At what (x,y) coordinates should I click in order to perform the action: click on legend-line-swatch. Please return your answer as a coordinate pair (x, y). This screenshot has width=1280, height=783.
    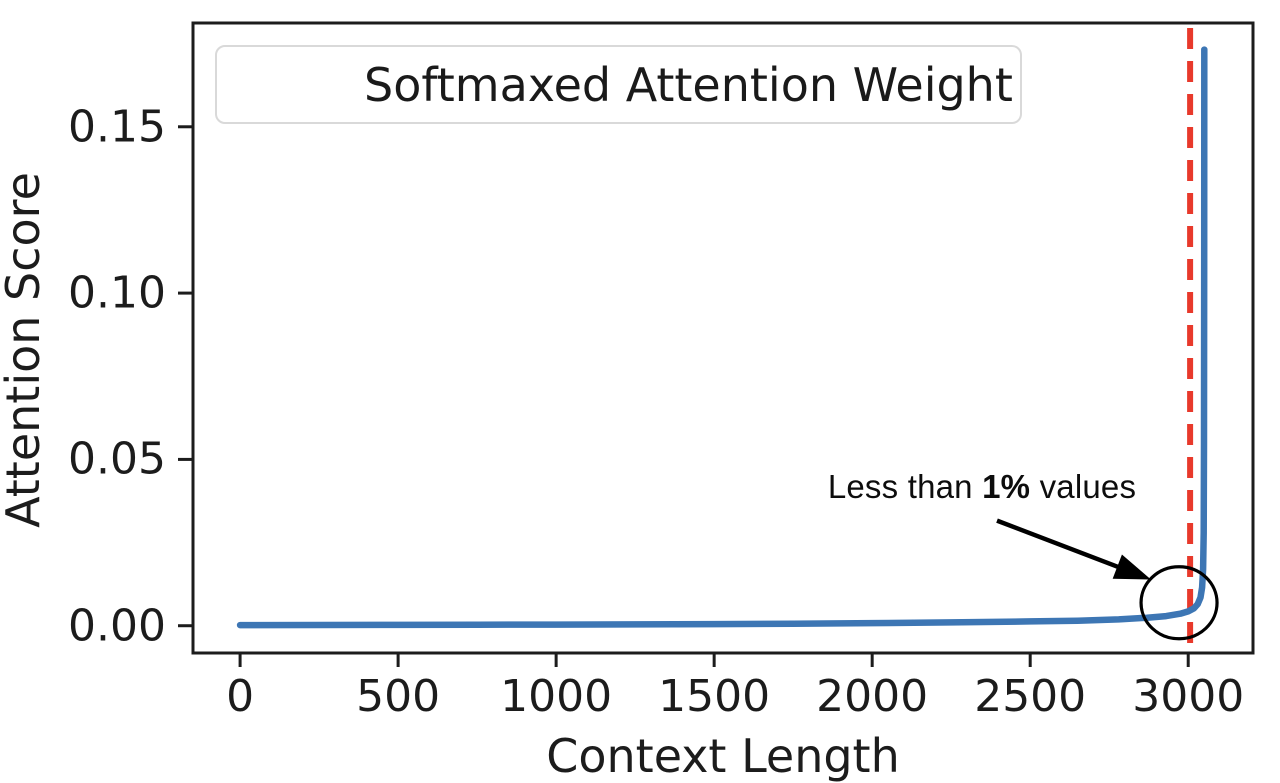
    Looking at the image, I should click on (281, 84).